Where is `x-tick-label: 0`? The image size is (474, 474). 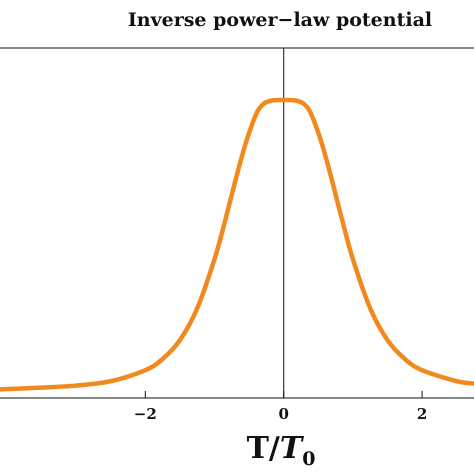
x-tick-label: 0 is located at coordinates (283, 414).